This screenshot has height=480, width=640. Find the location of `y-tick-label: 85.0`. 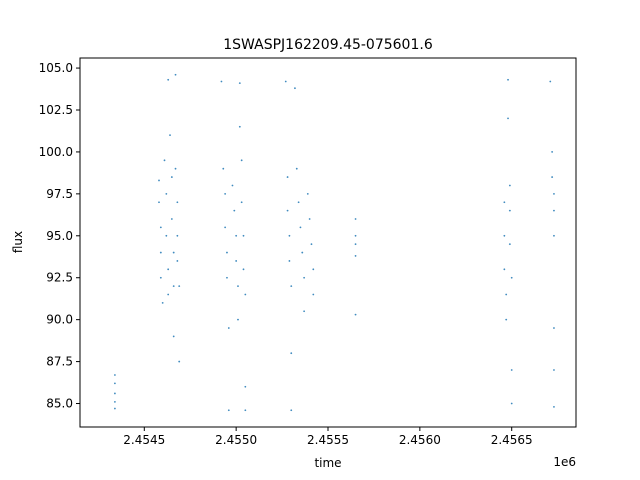

y-tick-label: 85.0 is located at coordinates (59, 404).